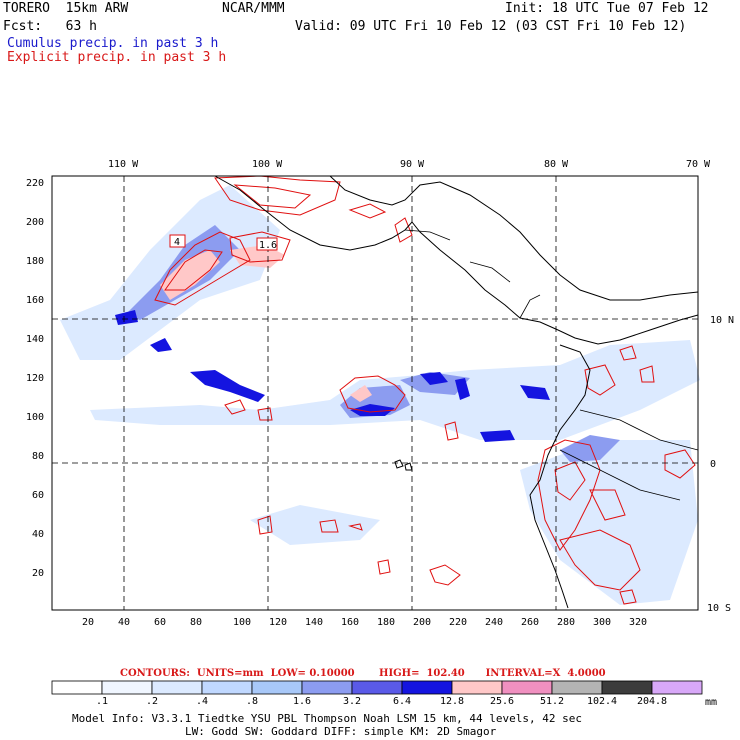  What do you see at coordinates (602, 622) in the screenshot?
I see `x-tick-label: 300` at bounding box center [602, 622].